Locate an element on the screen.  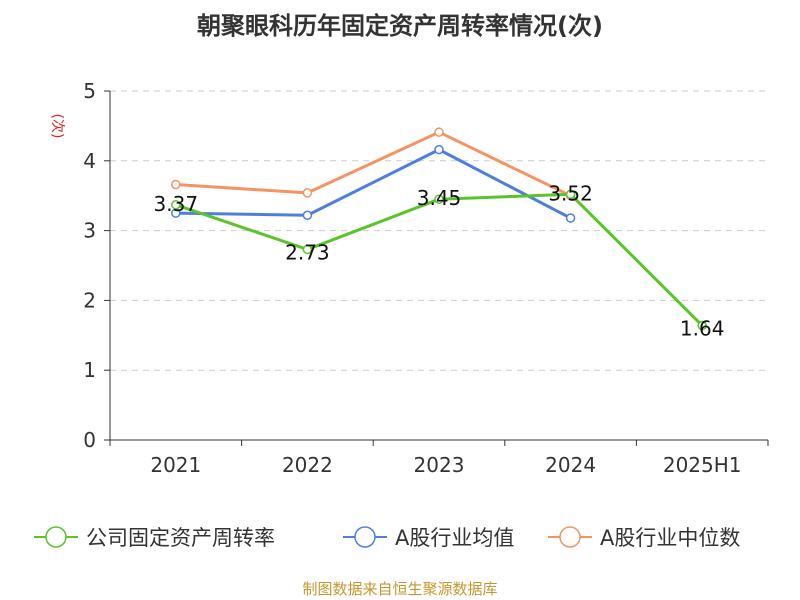
legend-item: A股行业中位数 is located at coordinates (644, 538).